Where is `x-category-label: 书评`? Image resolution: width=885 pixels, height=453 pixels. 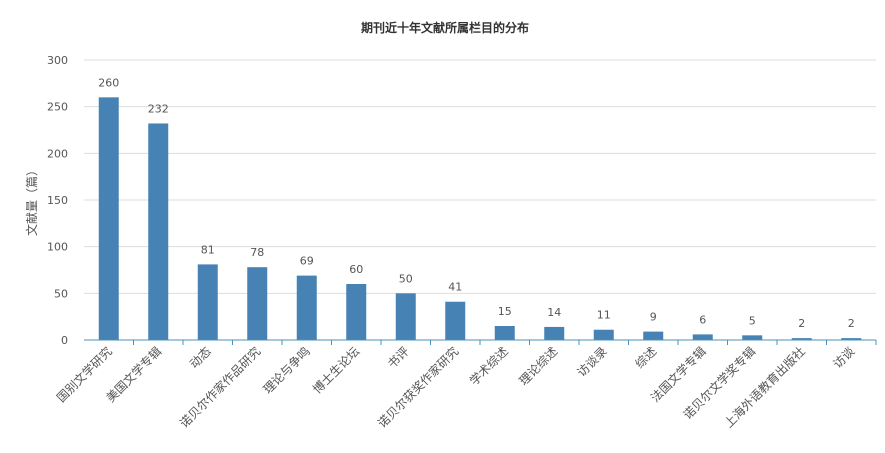
x-category-label: 书评 is located at coordinates (398, 357).